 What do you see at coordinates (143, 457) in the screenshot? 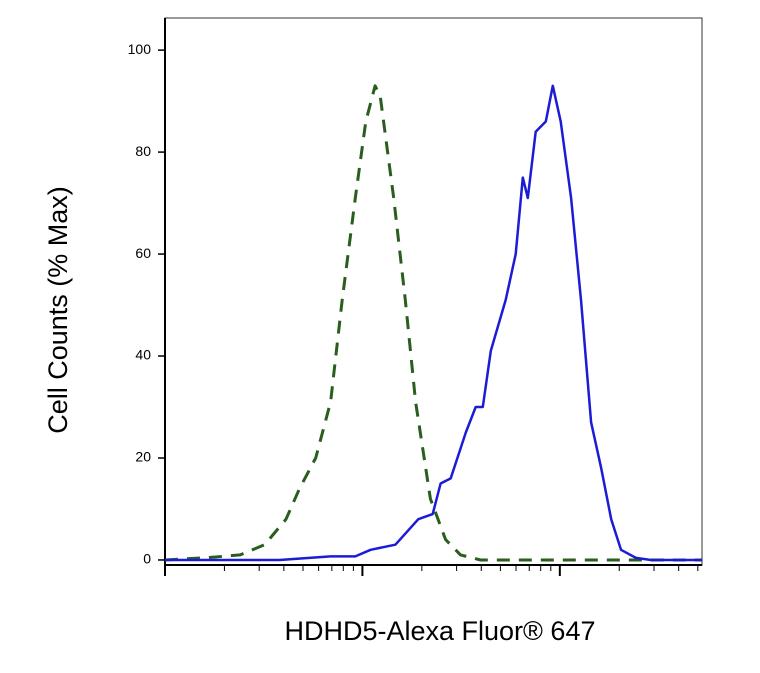
I see `y-tick-label: 20` at bounding box center [143, 457].